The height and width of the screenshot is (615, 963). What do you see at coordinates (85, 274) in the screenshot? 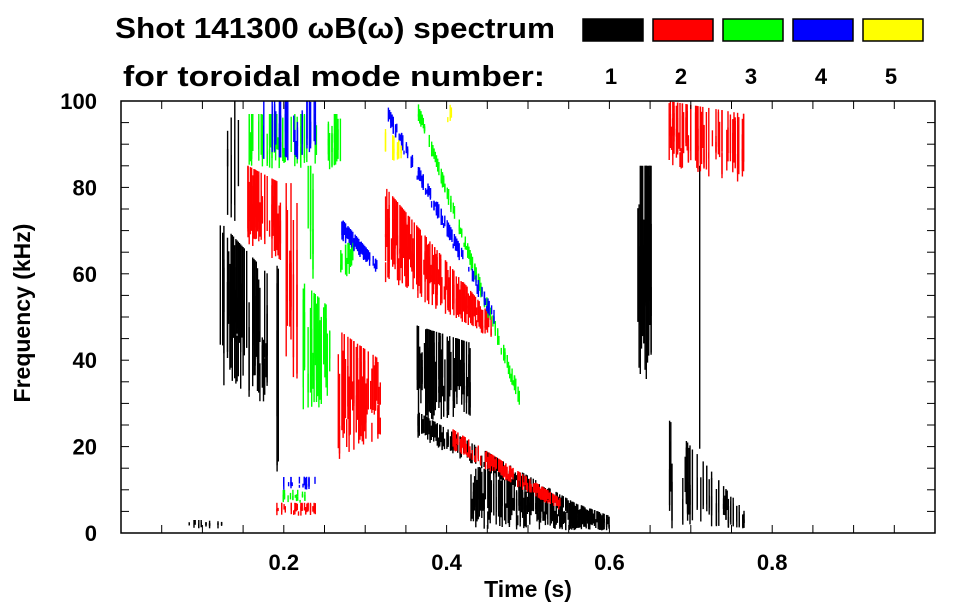
I see `y-tick-label: 60` at bounding box center [85, 274].